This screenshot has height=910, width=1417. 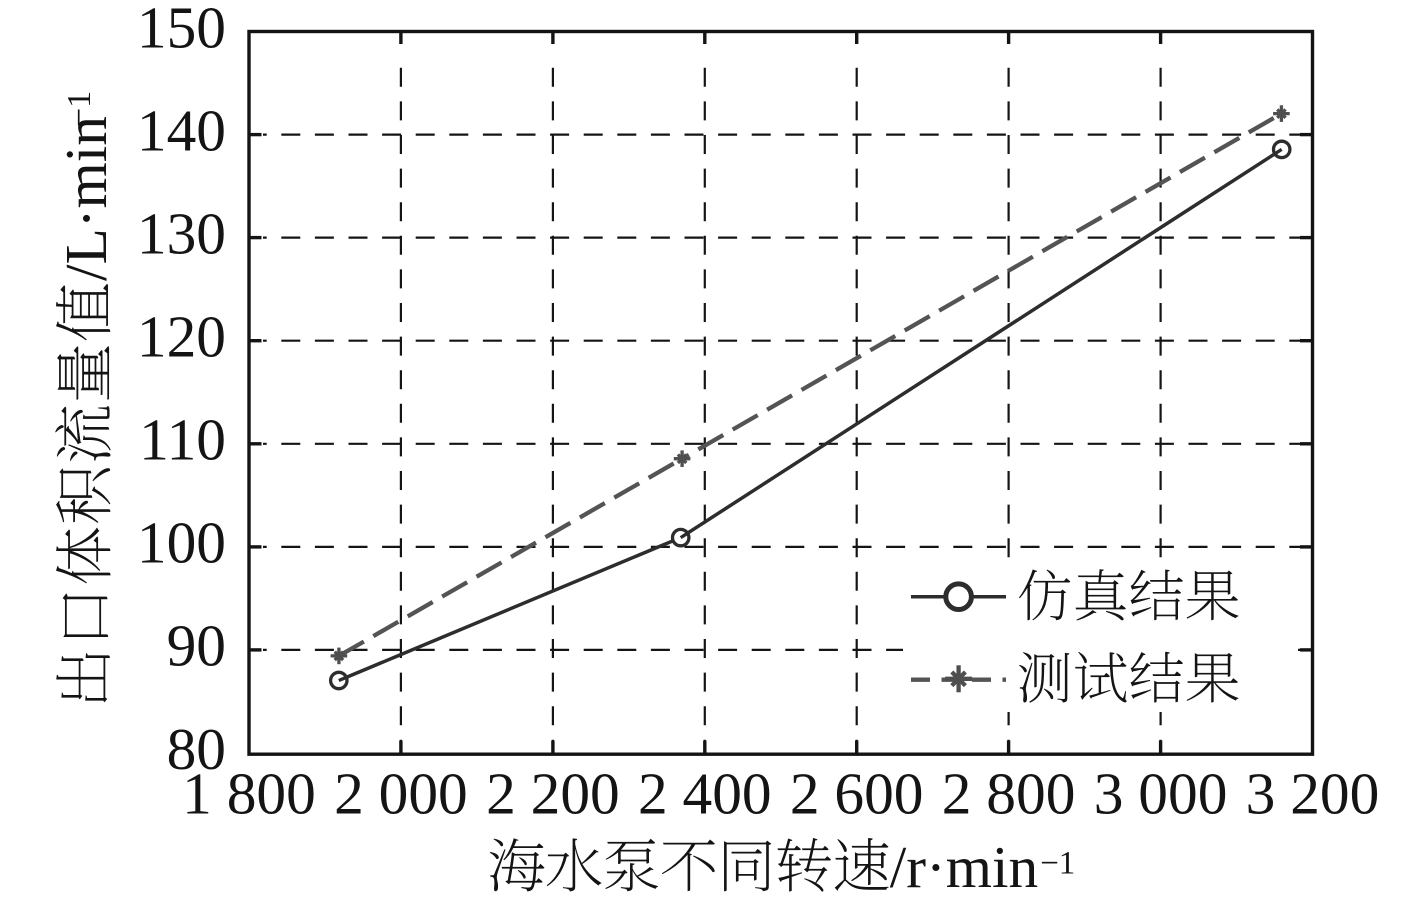 What do you see at coordinates (1313, 794) in the screenshot?
I see `svg-text: 3 200` at bounding box center [1313, 794].